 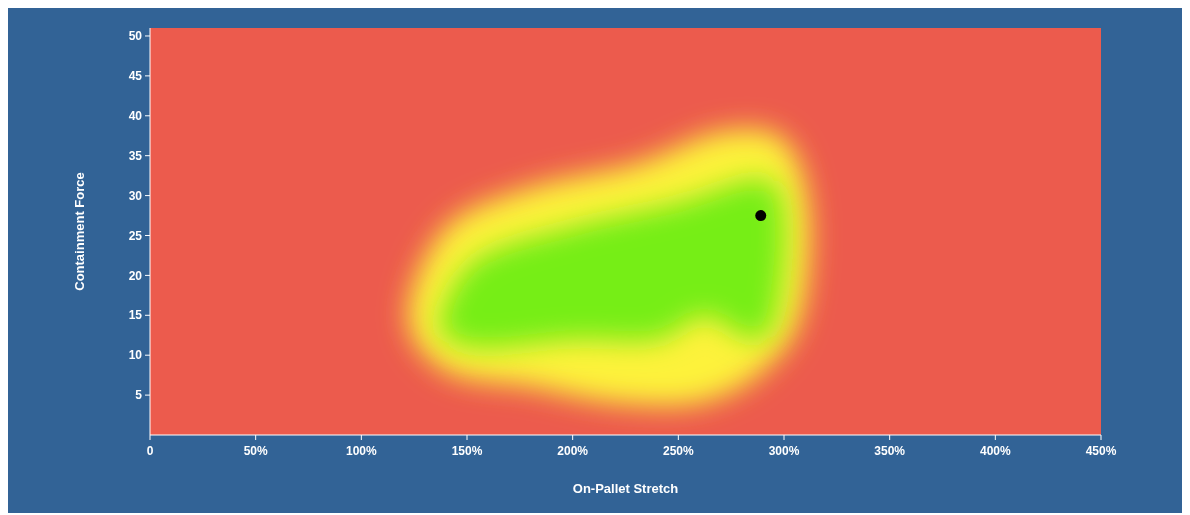 What do you see at coordinates (150, 451) in the screenshot?
I see `x-tick-label: 0` at bounding box center [150, 451].